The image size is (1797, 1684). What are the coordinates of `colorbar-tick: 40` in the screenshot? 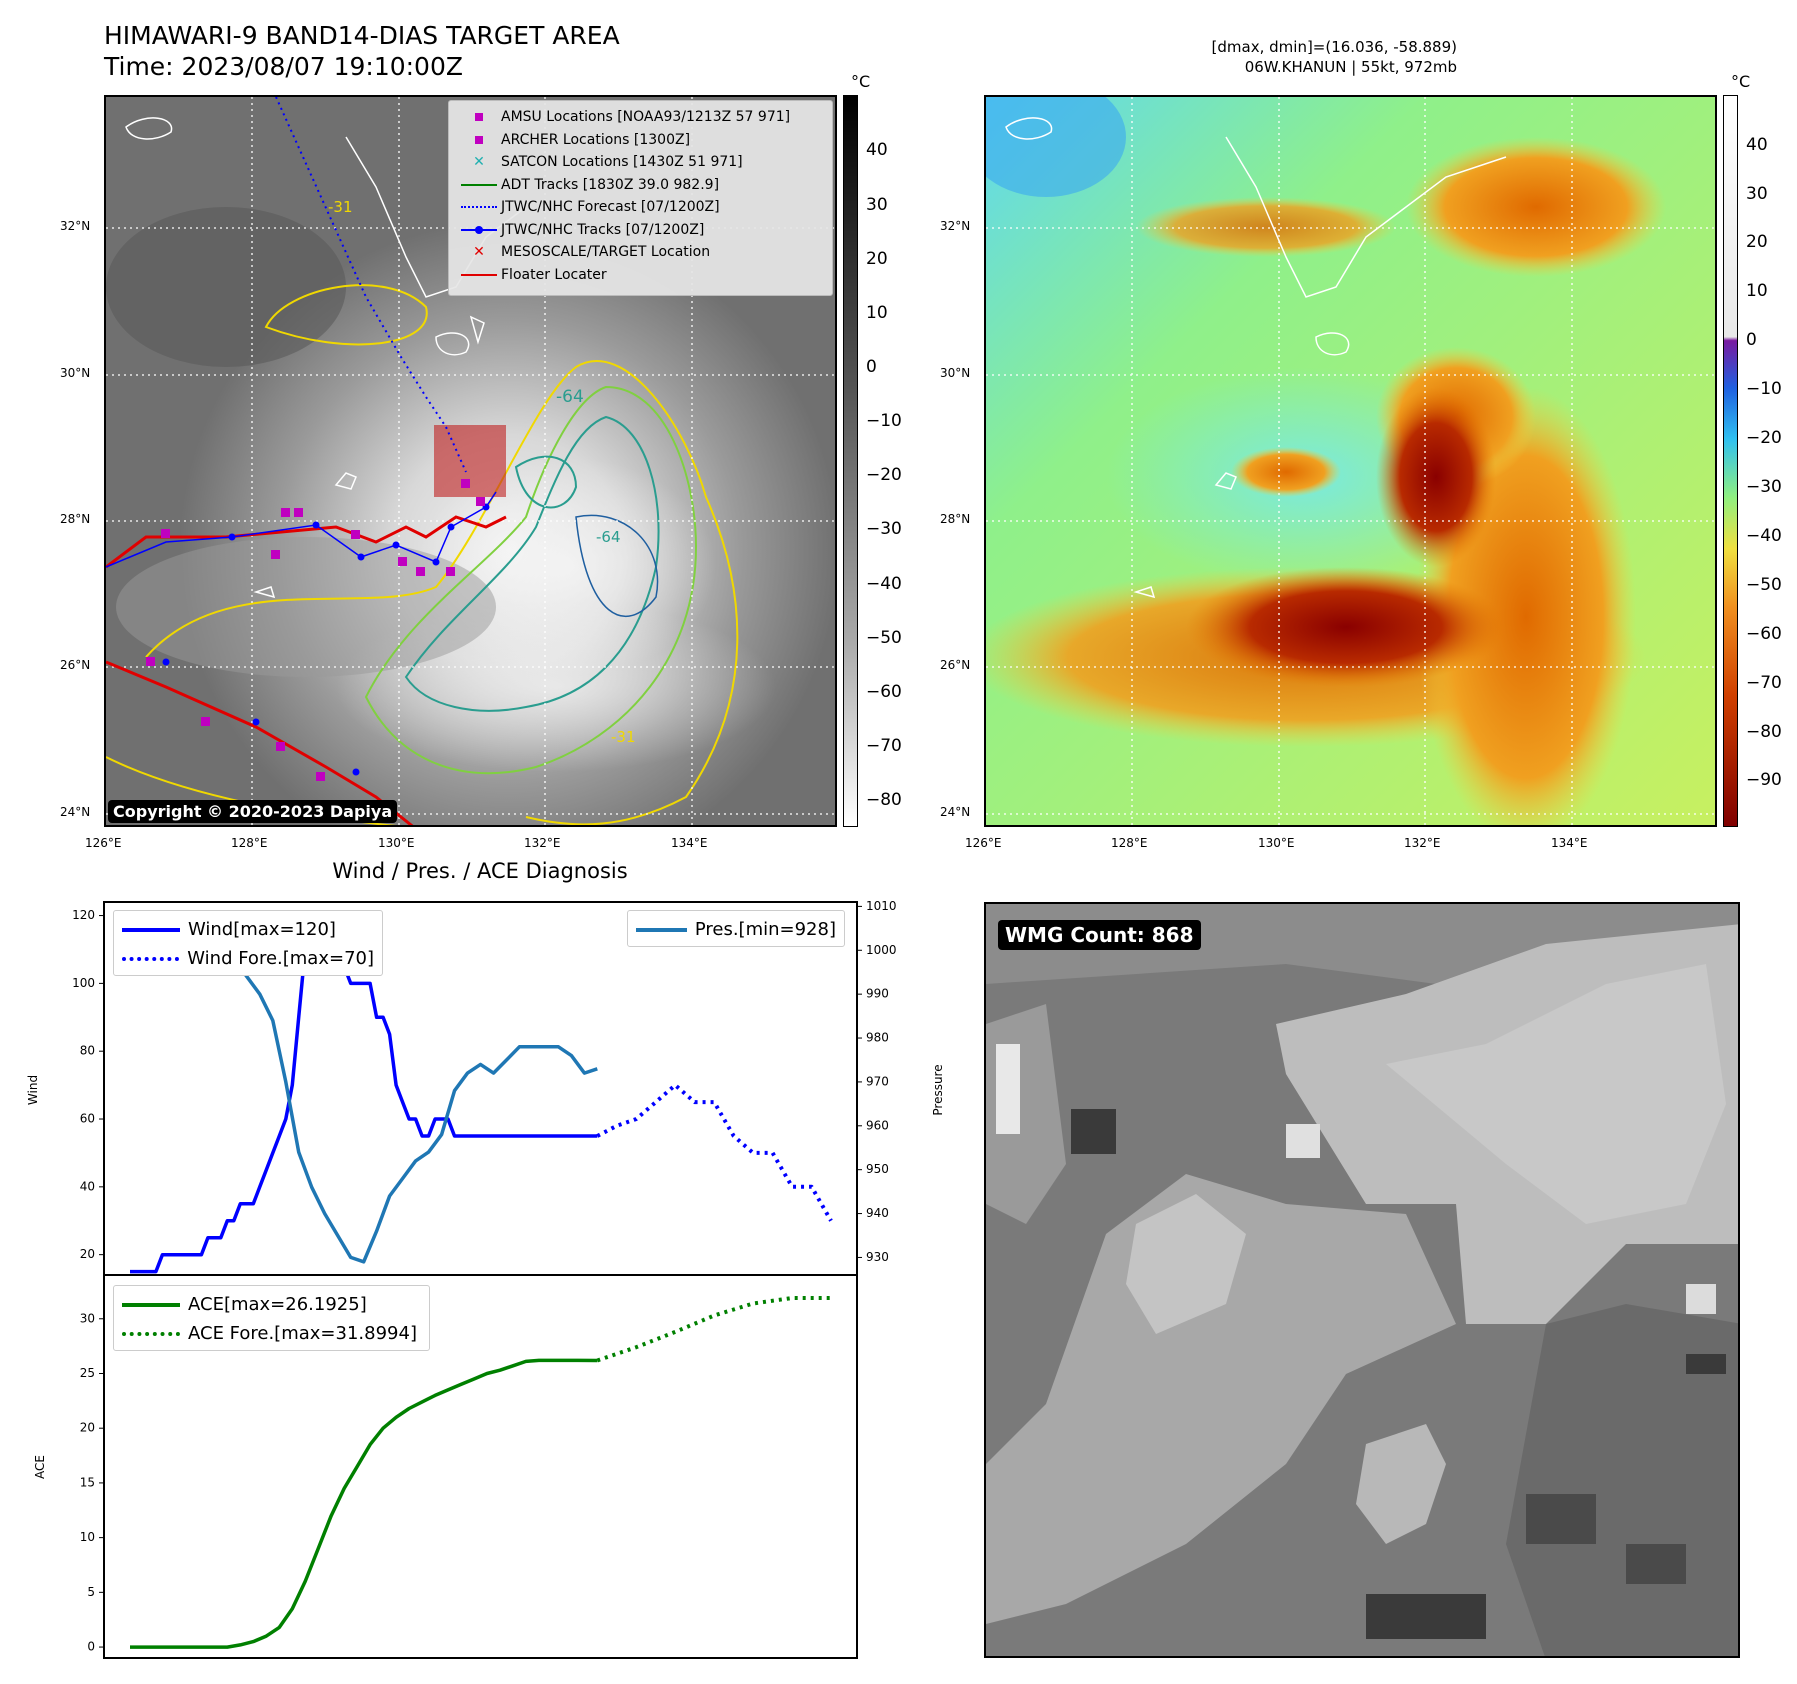 It's located at (877, 150).